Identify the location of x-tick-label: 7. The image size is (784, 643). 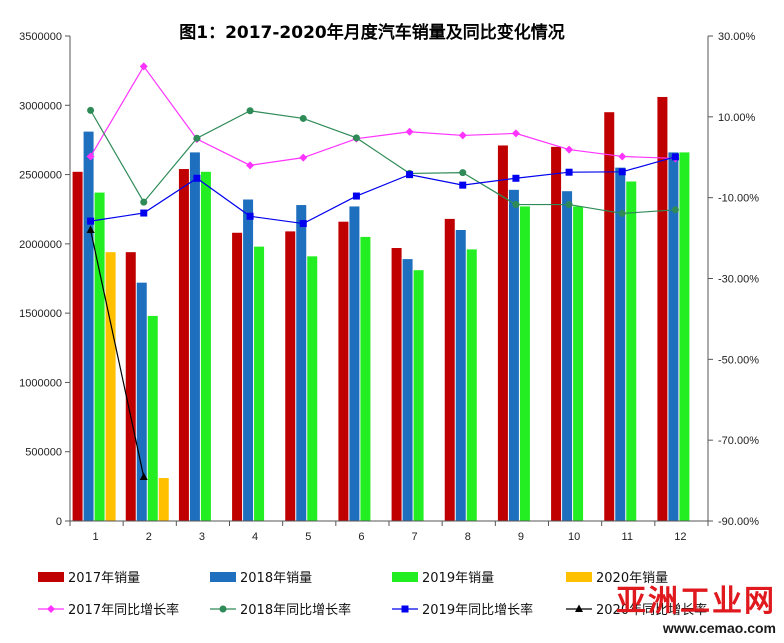
(415, 537).